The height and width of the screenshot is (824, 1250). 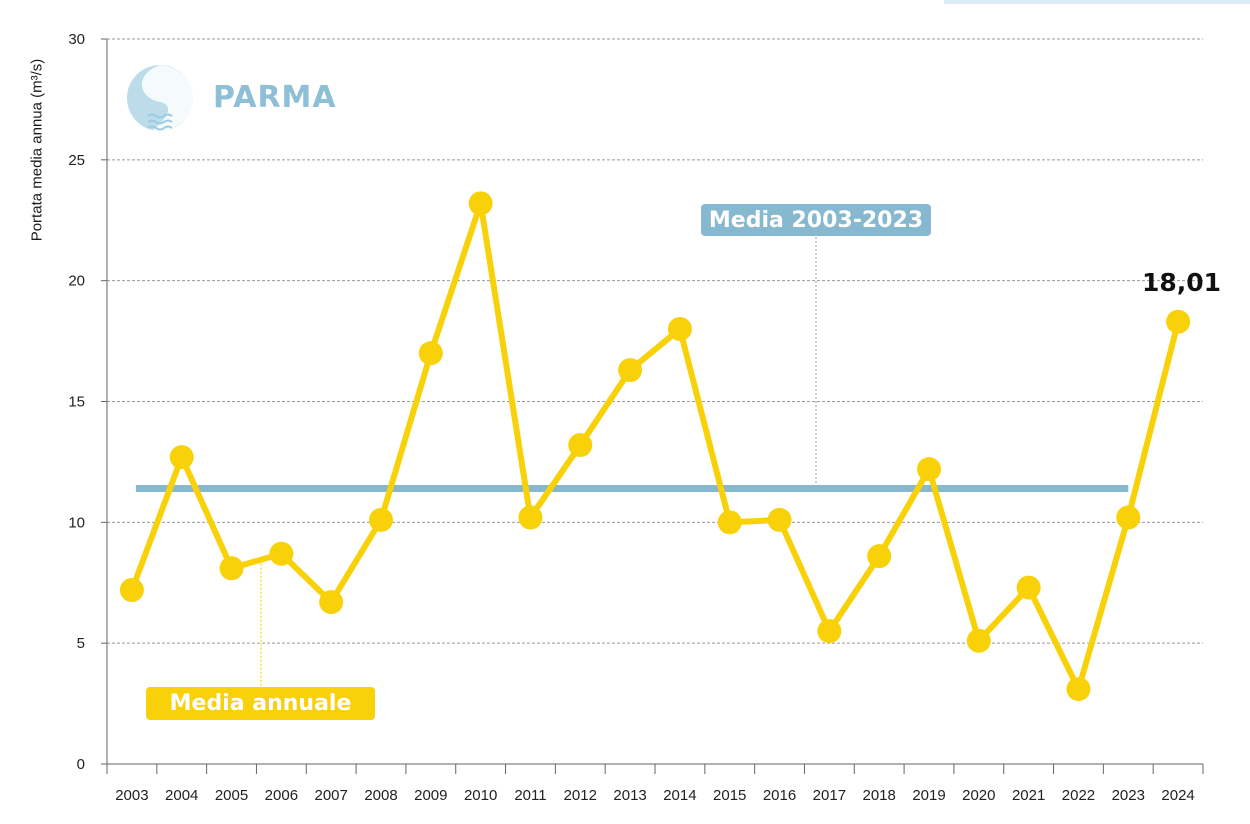 I want to click on y-tick-label: 0, so click(x=81, y=764).